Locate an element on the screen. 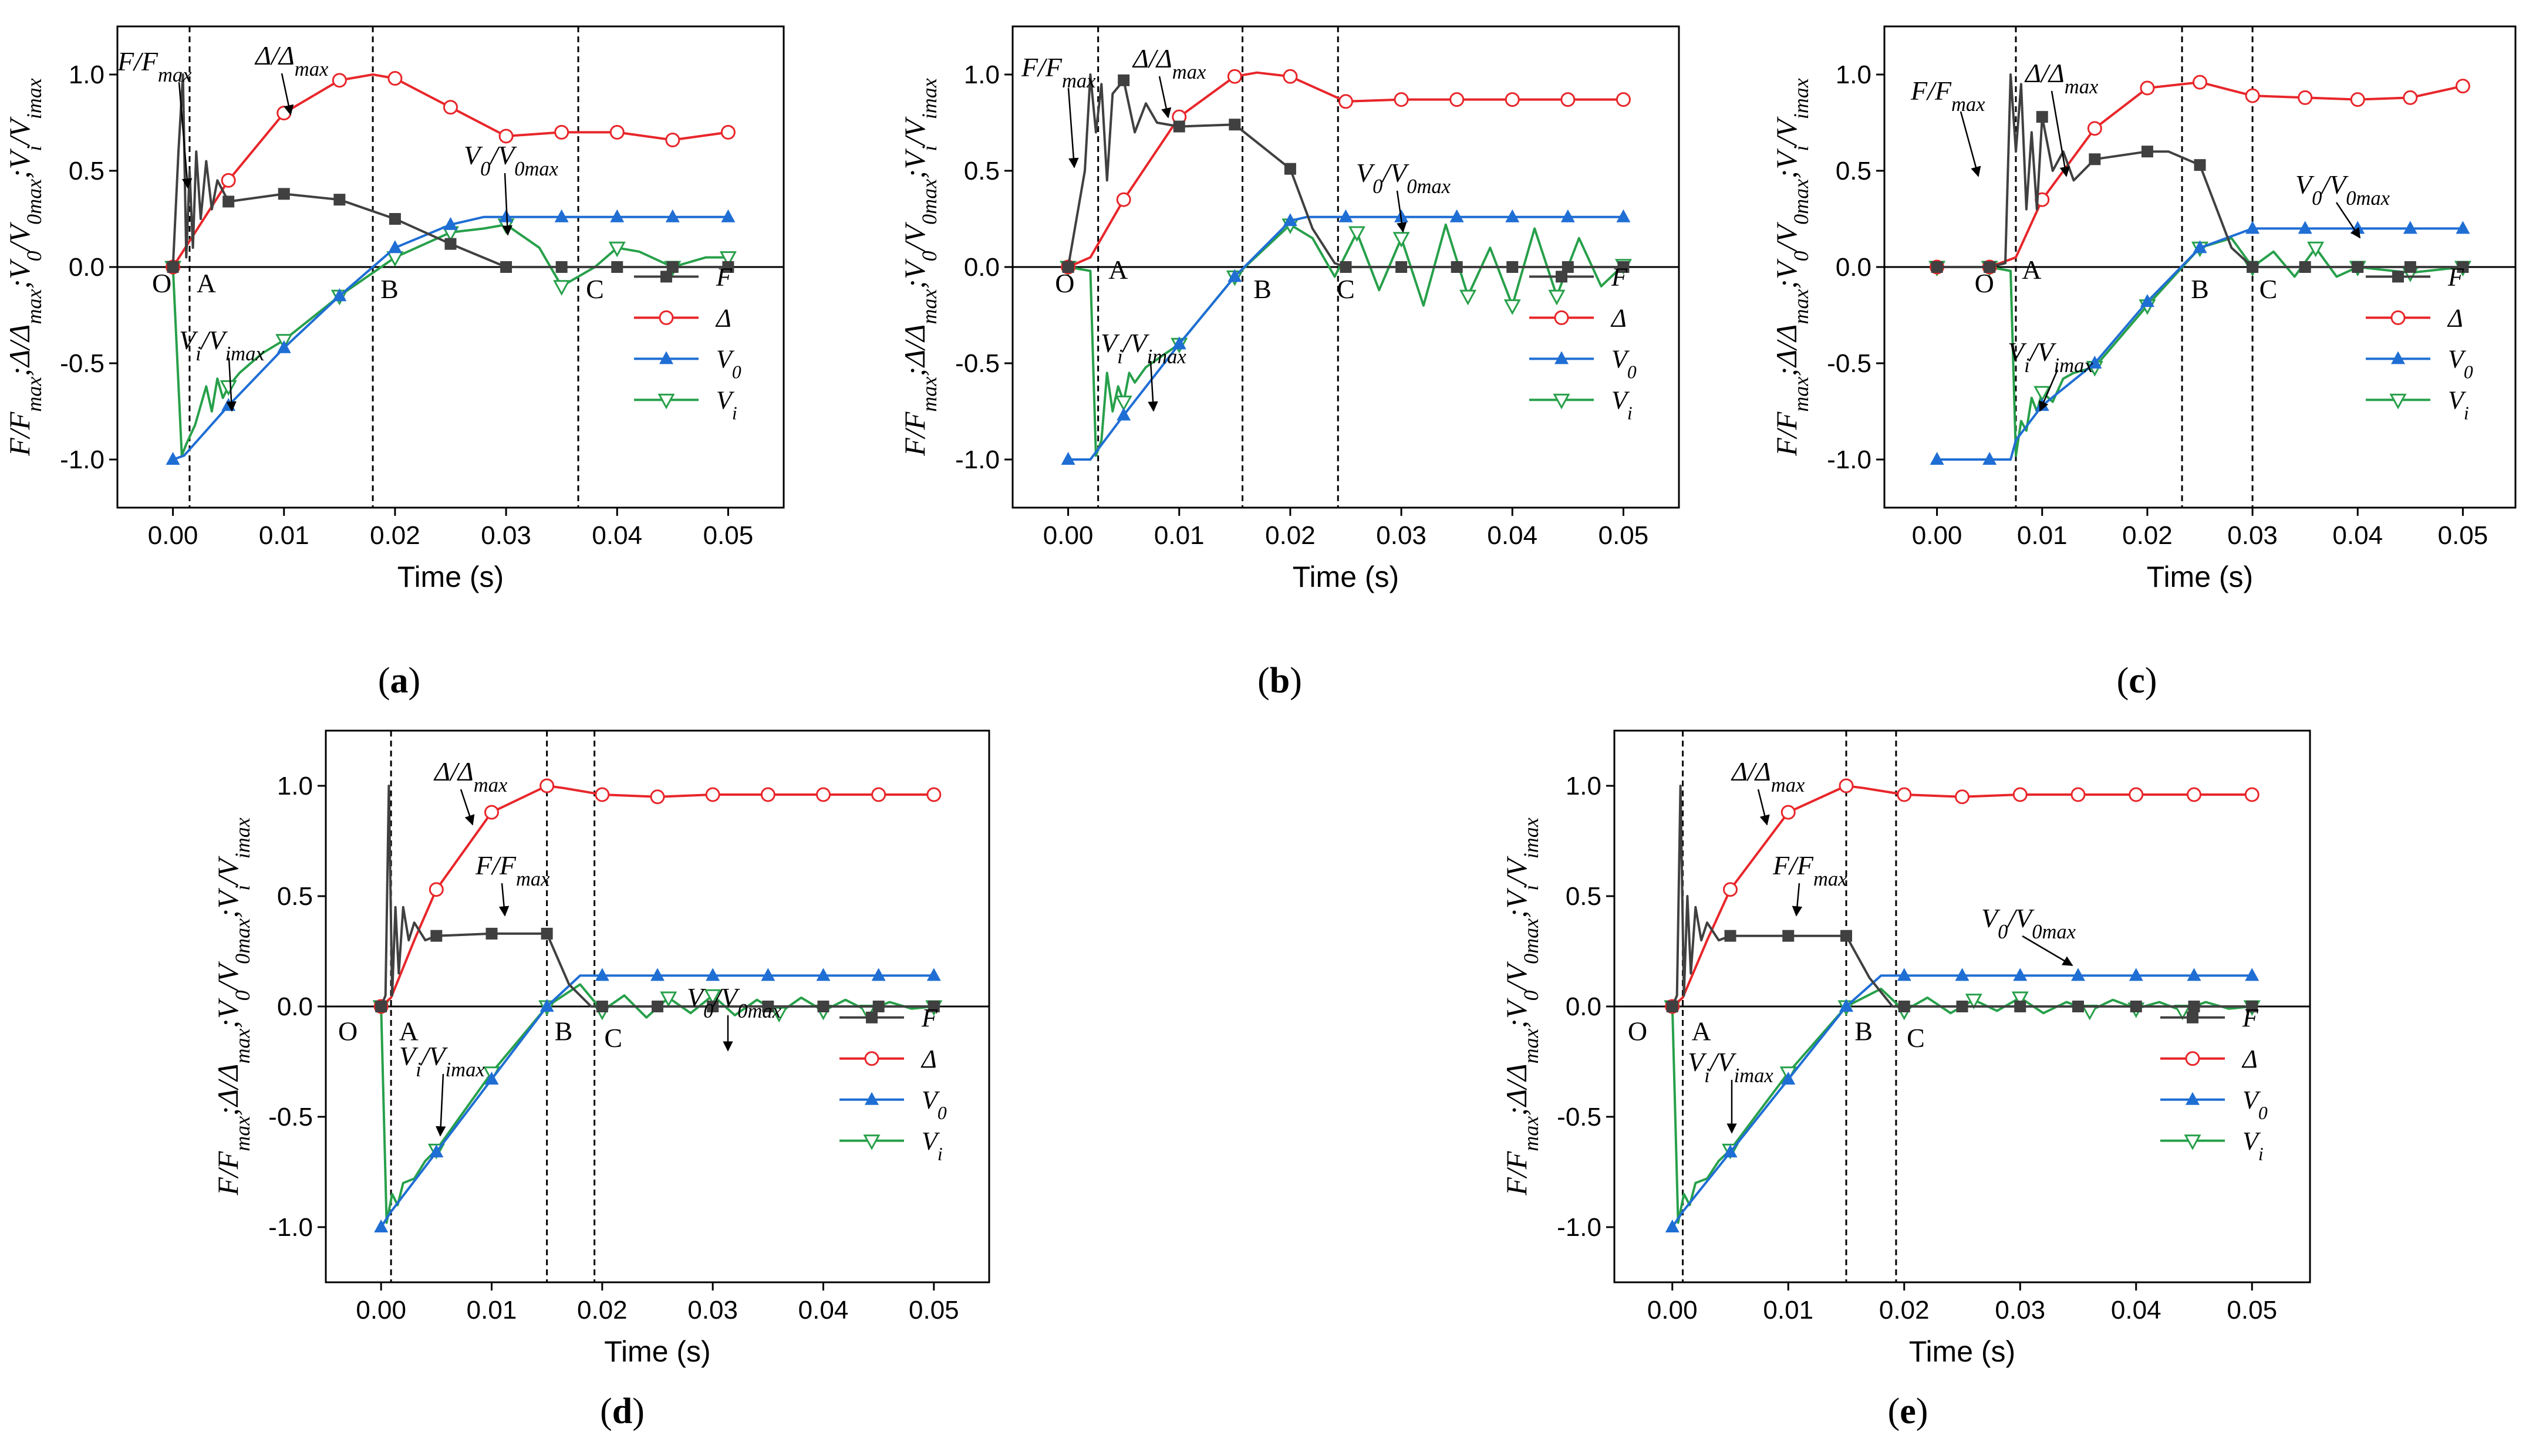  point-label: C is located at coordinates (1346, 289).